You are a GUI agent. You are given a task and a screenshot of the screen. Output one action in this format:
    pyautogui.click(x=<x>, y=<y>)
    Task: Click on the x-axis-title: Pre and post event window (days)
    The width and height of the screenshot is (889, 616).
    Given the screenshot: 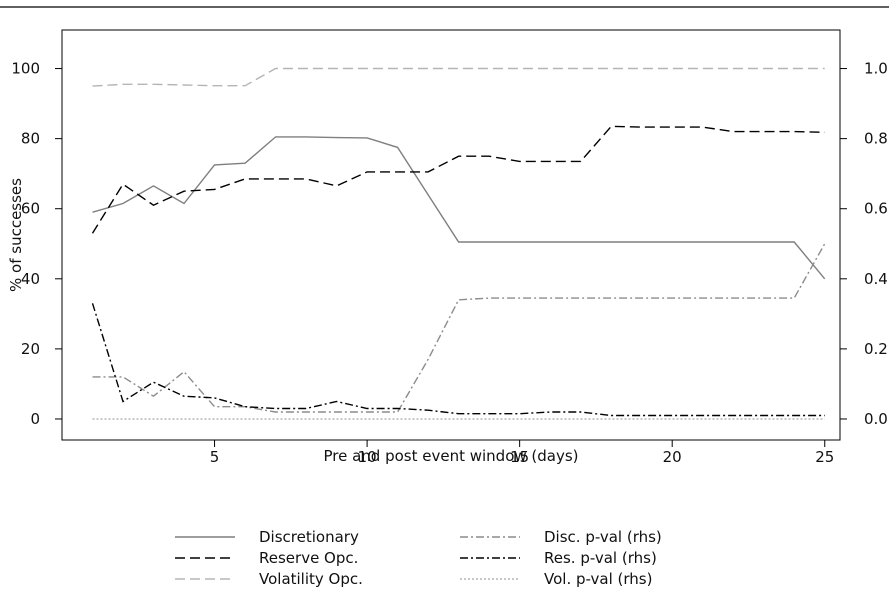 What is the action you would take?
    pyautogui.click(x=450, y=456)
    